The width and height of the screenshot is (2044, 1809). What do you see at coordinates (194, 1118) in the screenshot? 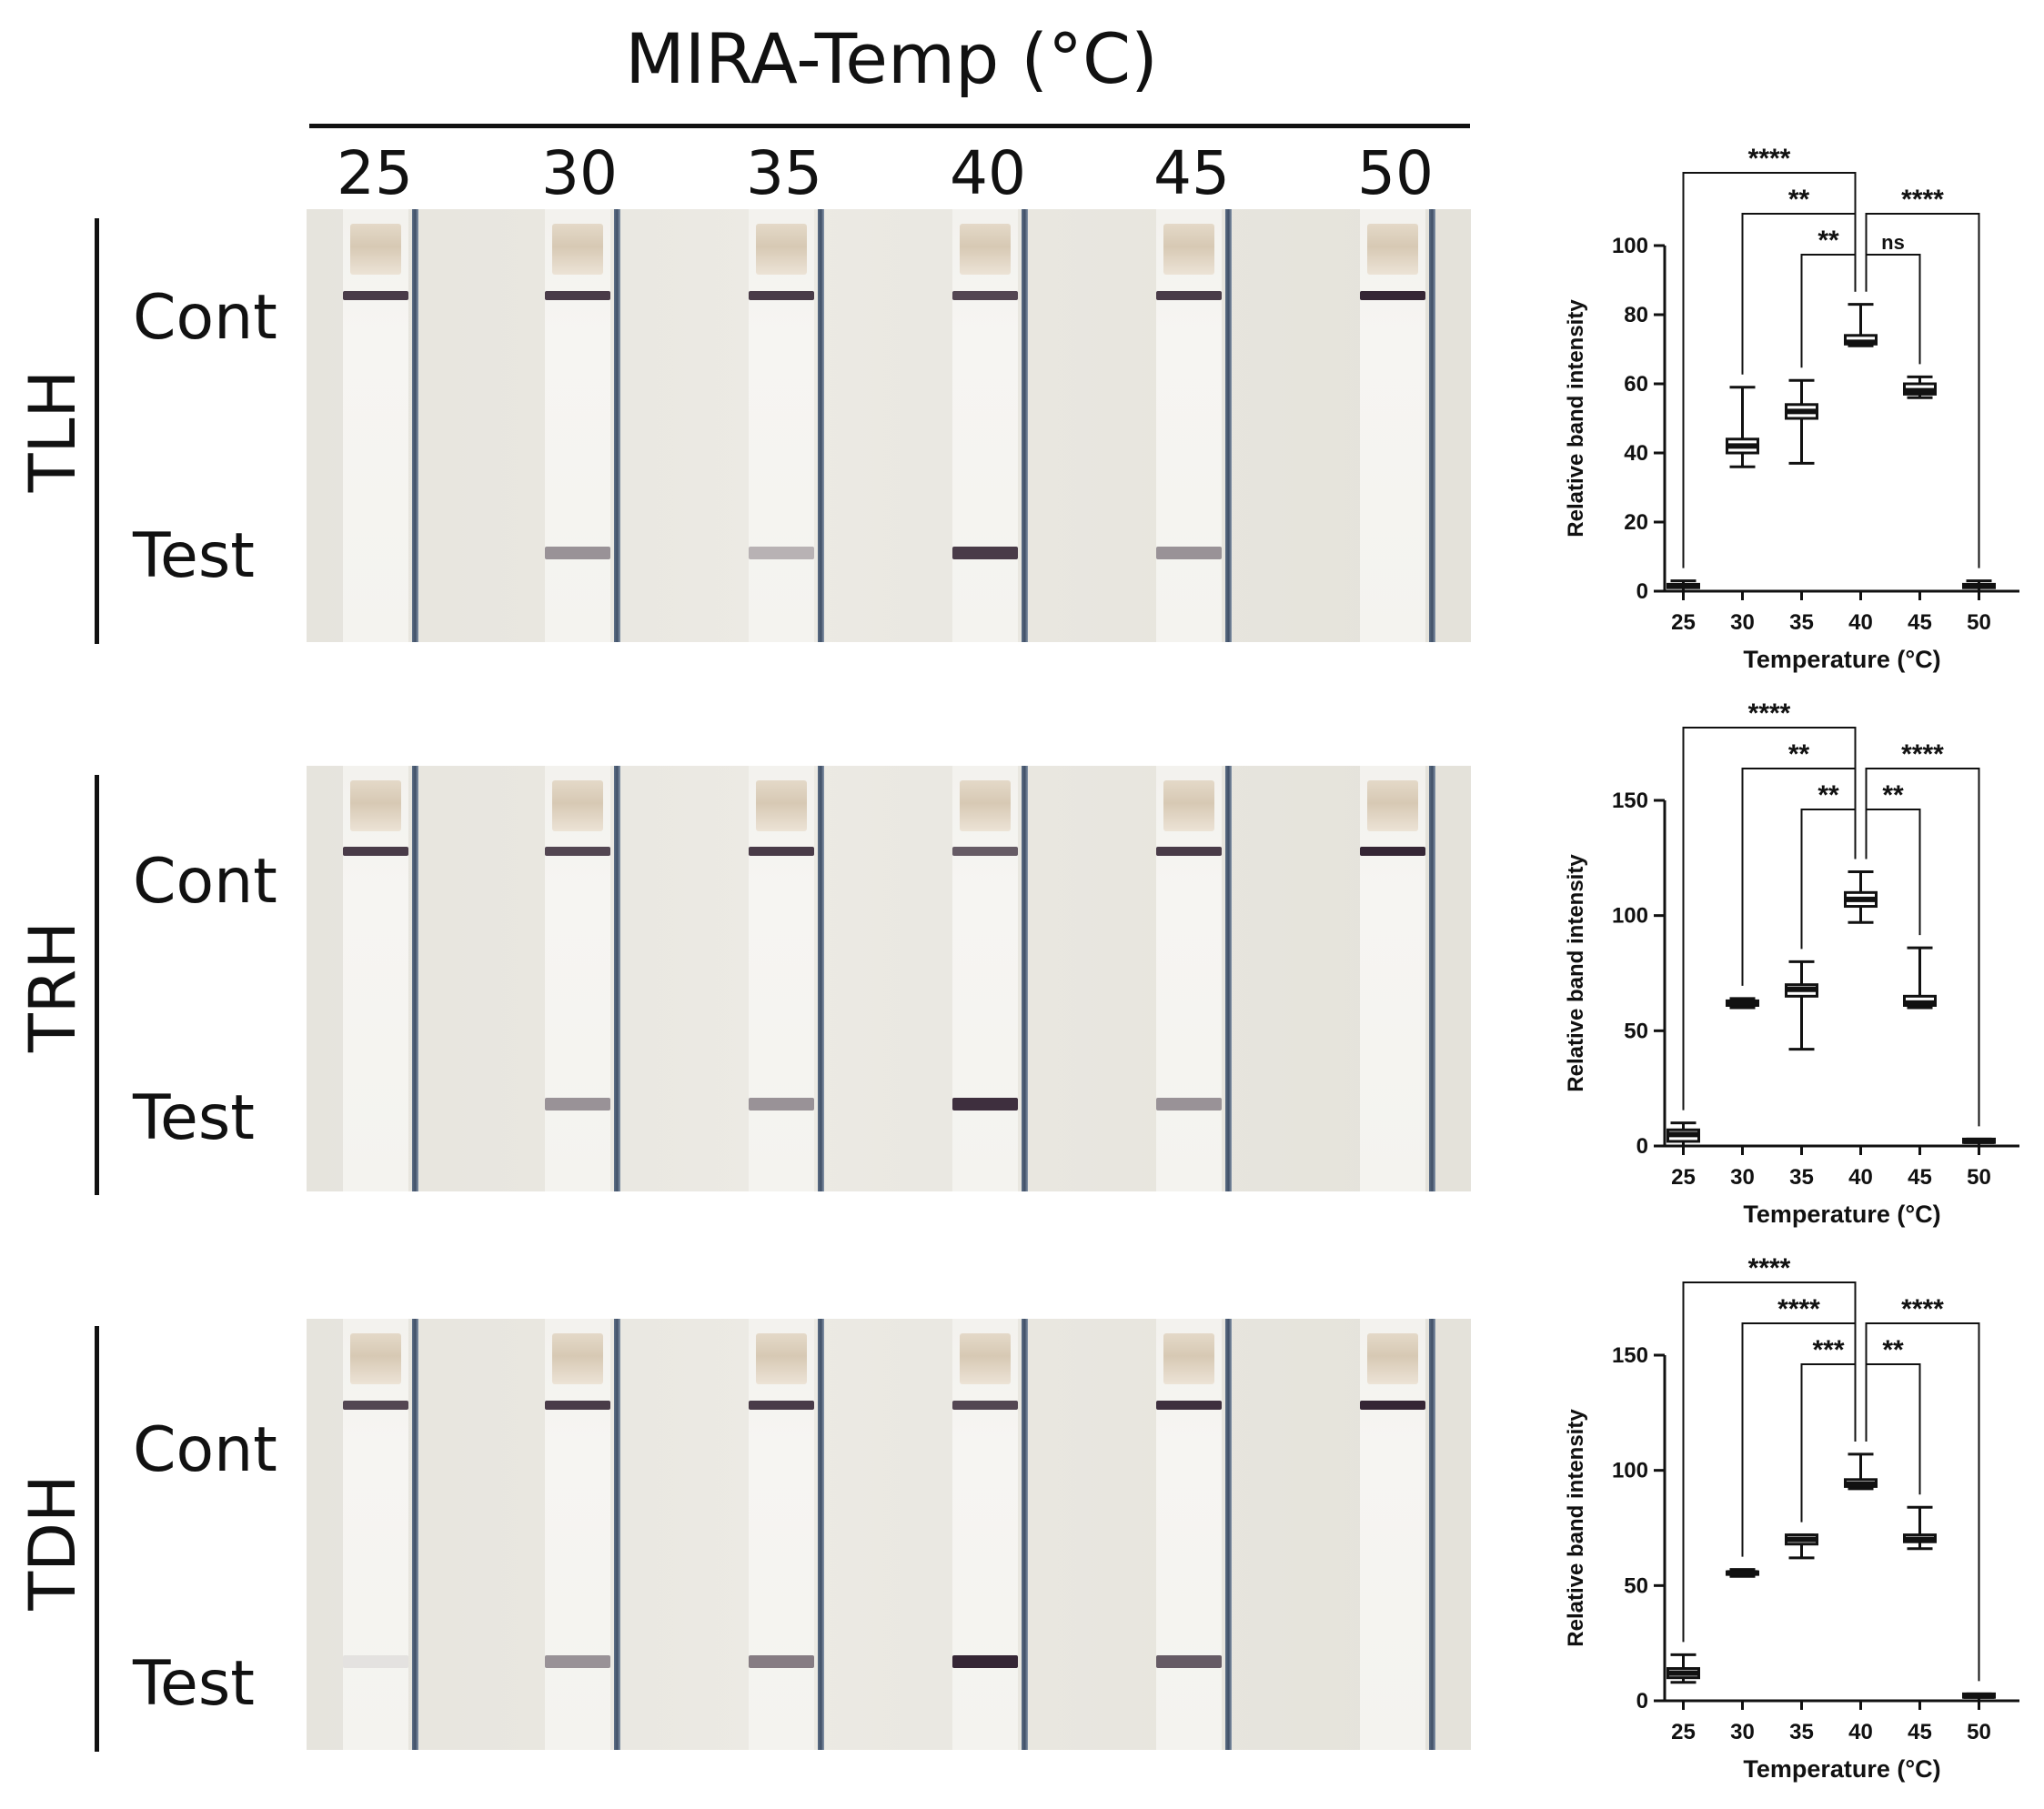
I see `test-label-trh: Test` at bounding box center [194, 1118].